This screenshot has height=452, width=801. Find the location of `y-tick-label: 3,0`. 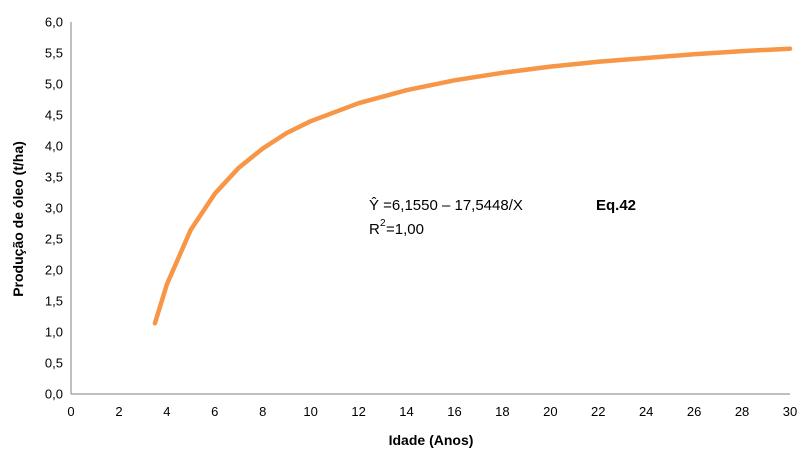

y-tick-label: 3,0 is located at coordinates (54, 208).